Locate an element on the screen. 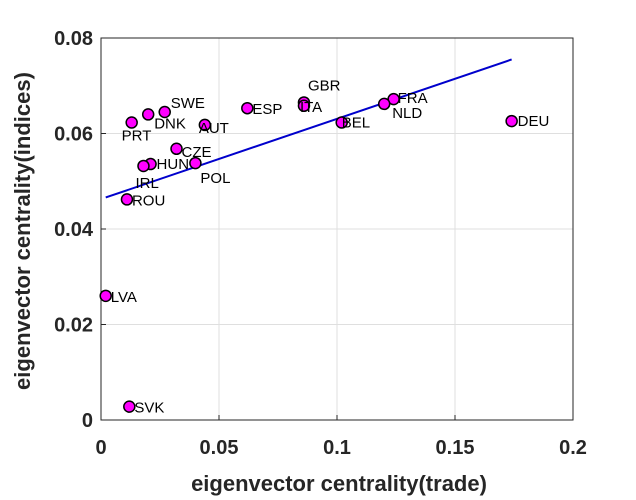 Image resolution: width=636 pixels, height=500 pixels. point-label-fra: FRA is located at coordinates (413, 98).